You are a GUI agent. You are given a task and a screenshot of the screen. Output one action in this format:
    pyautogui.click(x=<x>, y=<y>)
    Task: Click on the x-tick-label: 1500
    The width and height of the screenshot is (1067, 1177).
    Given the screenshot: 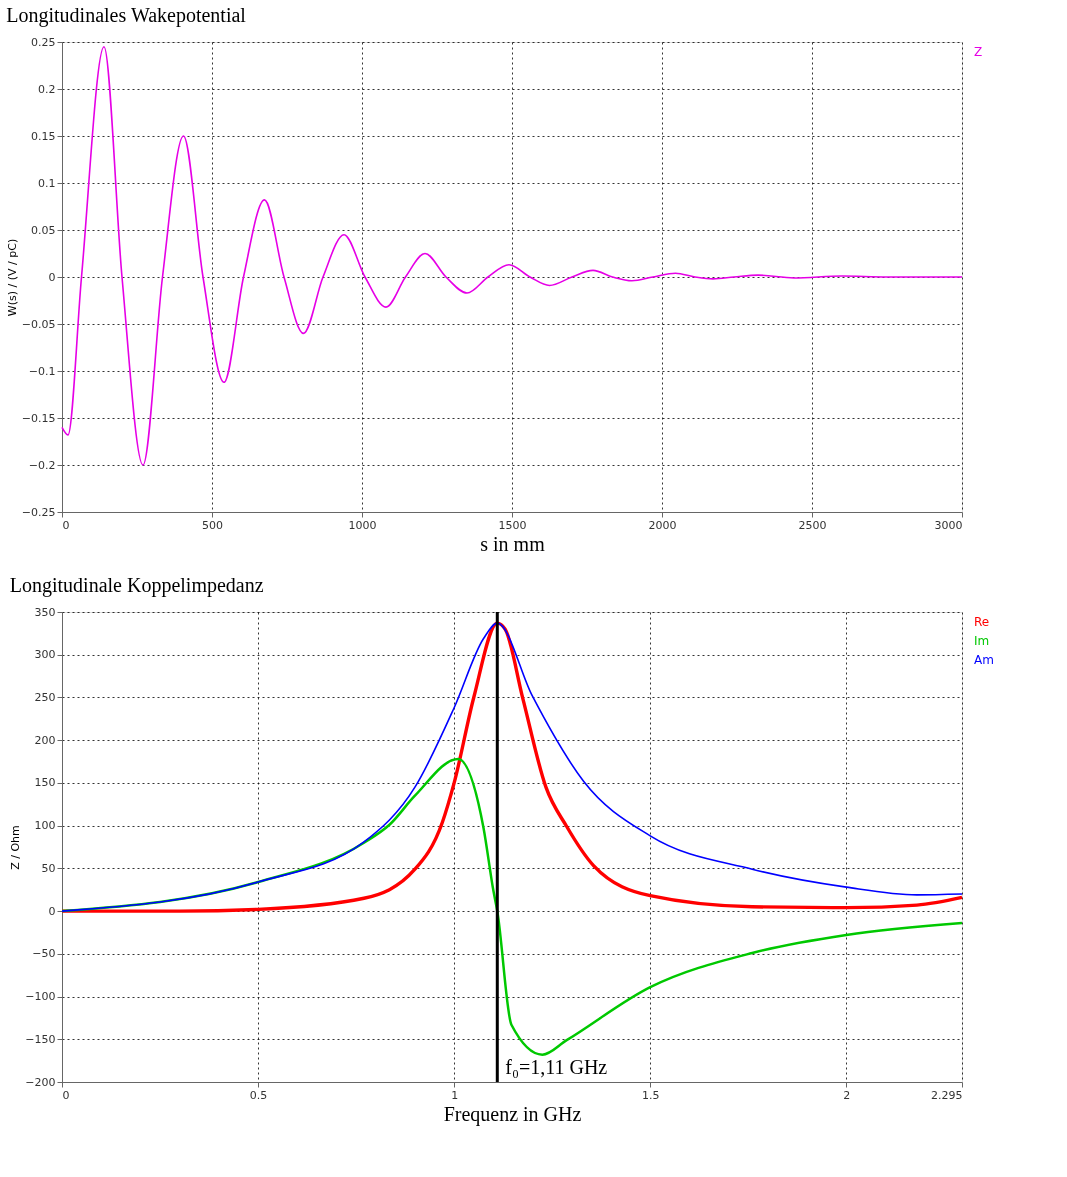 What is the action you would take?
    pyautogui.click(x=512, y=525)
    